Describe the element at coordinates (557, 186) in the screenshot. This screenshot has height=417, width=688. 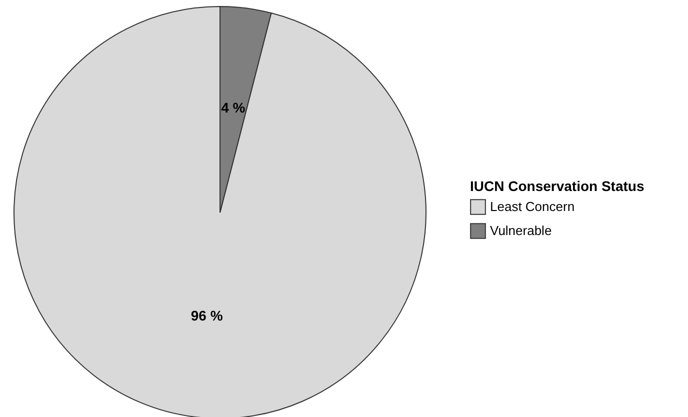
I see `legend-title: IUCN Conservation Status` at that location.